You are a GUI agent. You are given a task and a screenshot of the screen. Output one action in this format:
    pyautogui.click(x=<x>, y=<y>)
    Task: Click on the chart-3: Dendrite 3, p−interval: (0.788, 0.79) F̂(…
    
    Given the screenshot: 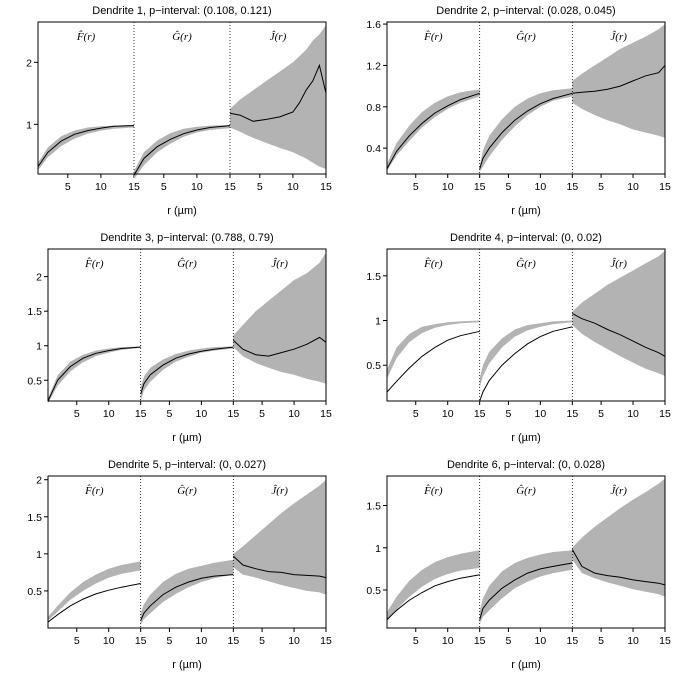 What is the action you would take?
    pyautogui.click(x=179, y=338)
    